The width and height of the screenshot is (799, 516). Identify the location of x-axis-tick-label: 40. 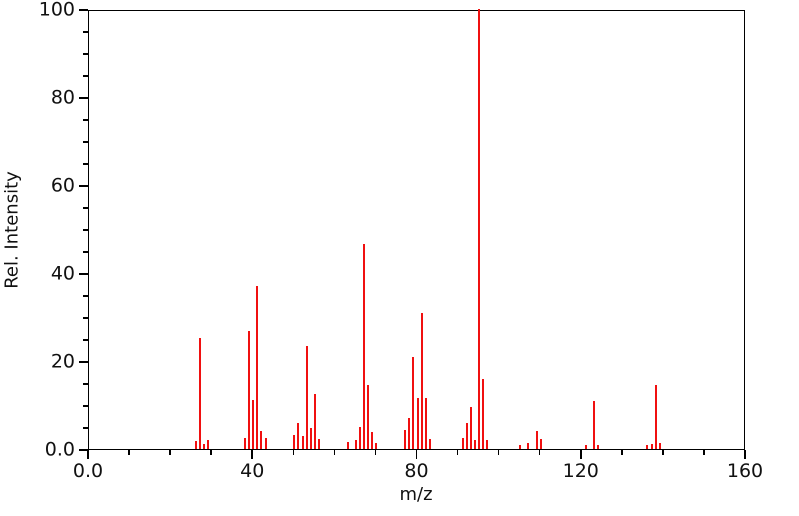
(252, 471).